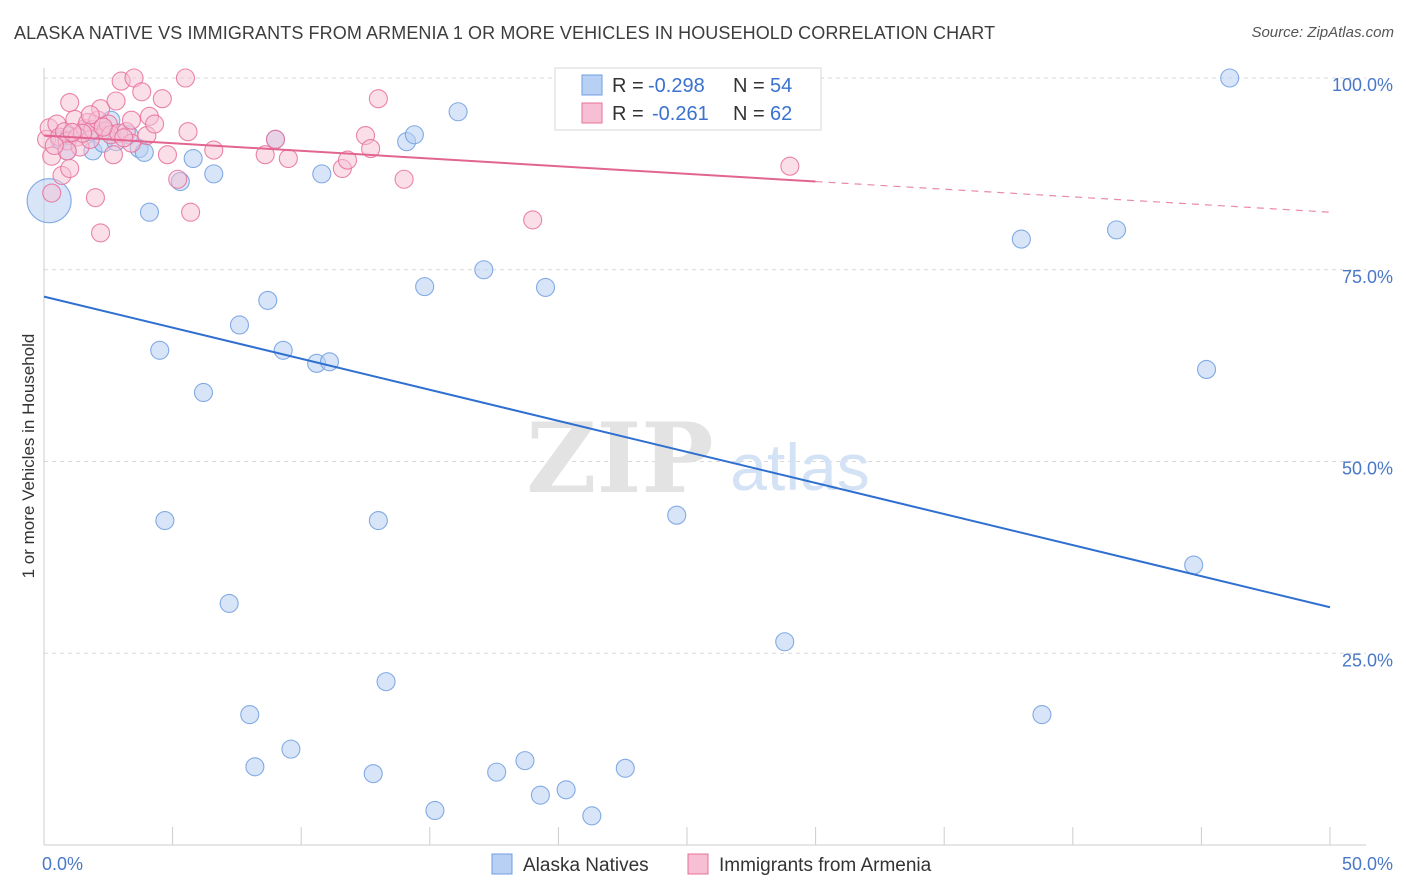 This screenshot has width=1406, height=892. I want to click on legend-n-value-alaska: 54, so click(781, 86).